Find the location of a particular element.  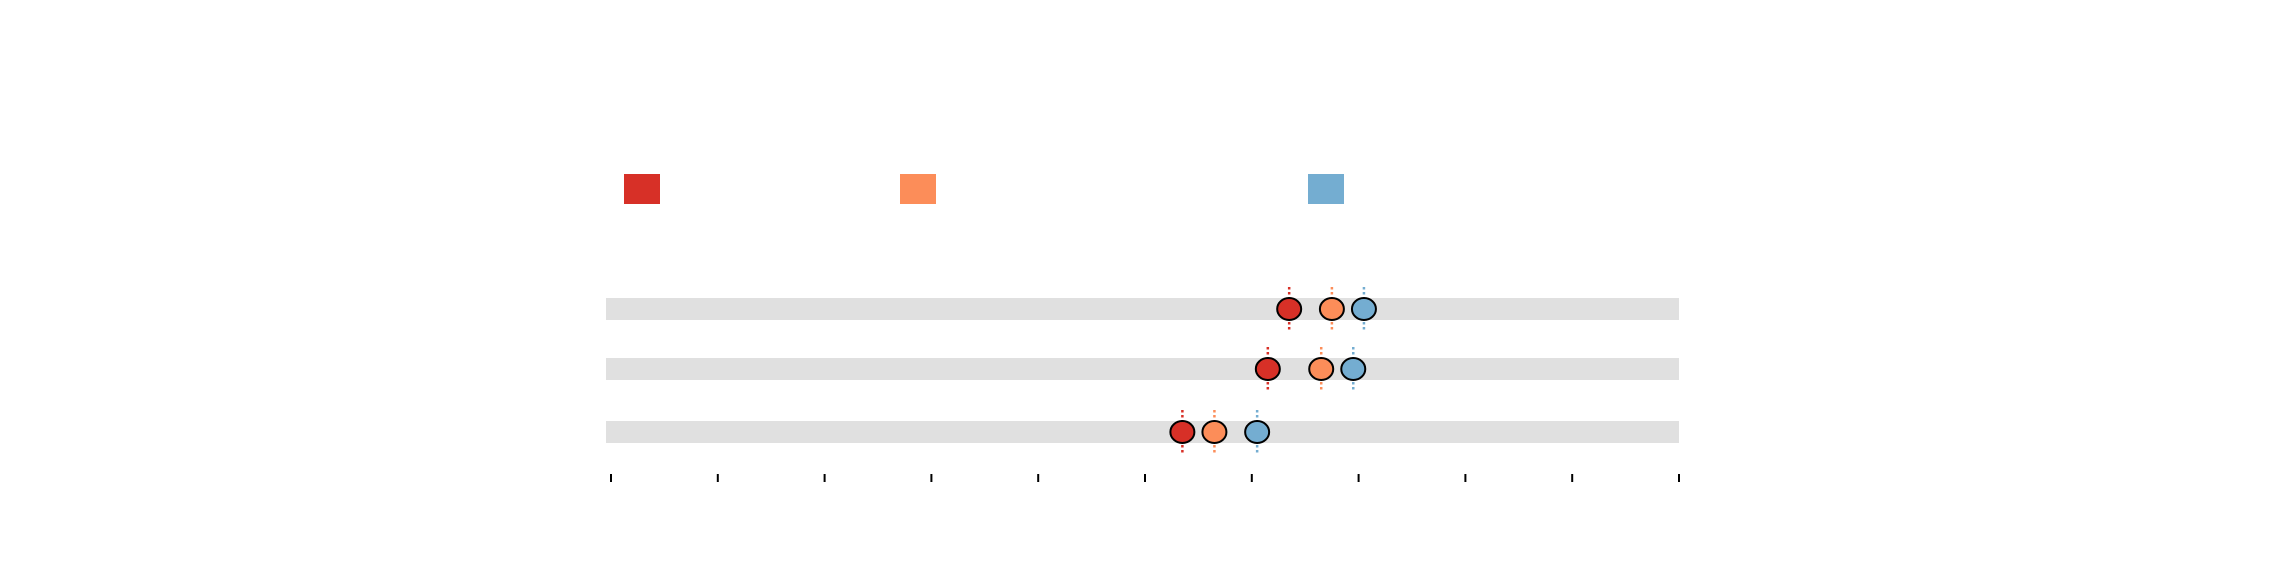

point-s2-r3 is located at coordinates (1214, 432).